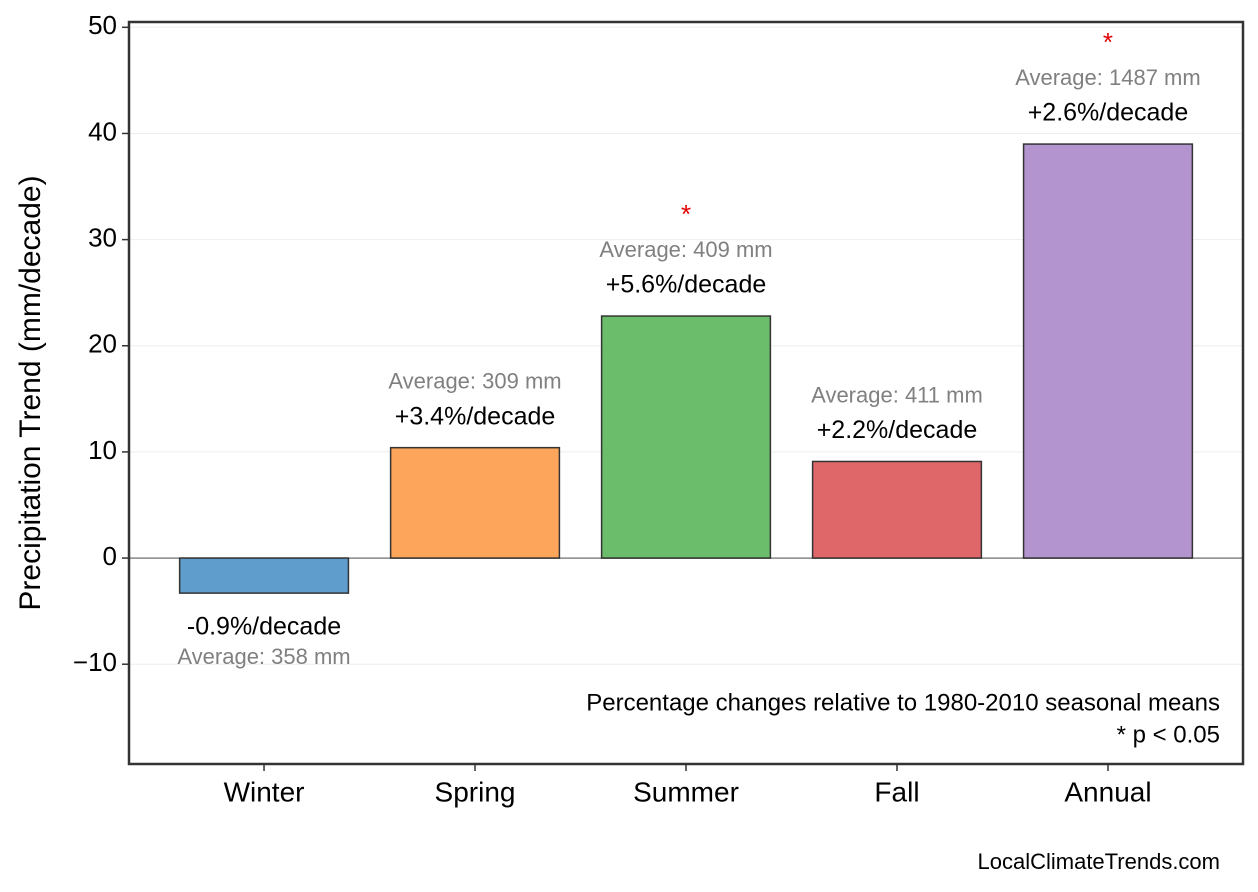 The height and width of the screenshot is (892, 1258). What do you see at coordinates (474, 380) in the screenshot?
I see `average-label: Average: 309 mm` at bounding box center [474, 380].